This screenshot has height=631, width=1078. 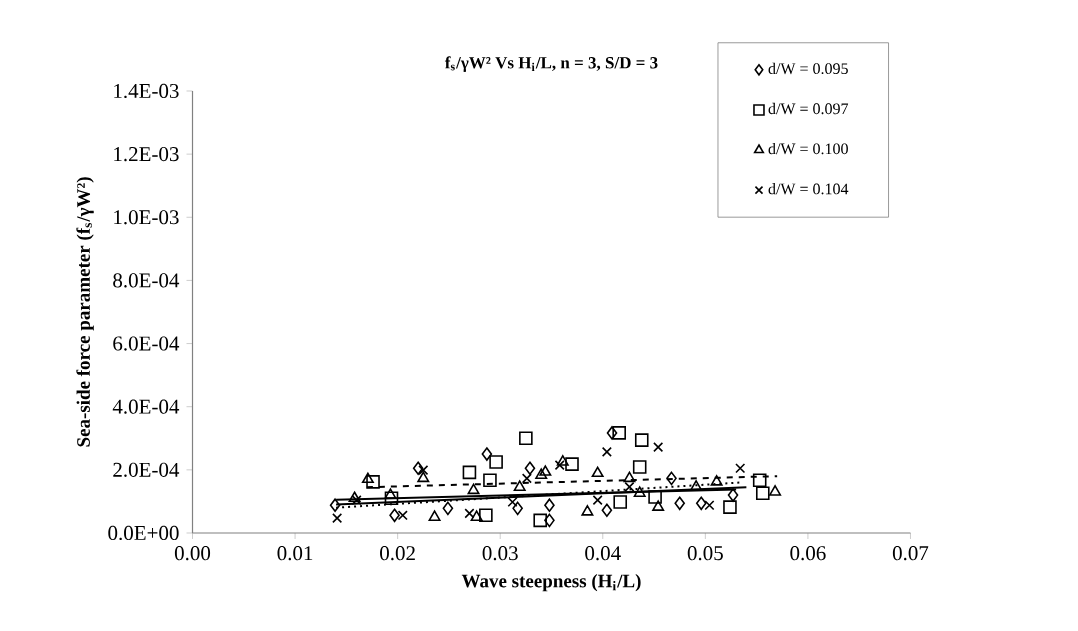 I want to click on legend-label: d/W = 0.095, so click(x=808, y=68).